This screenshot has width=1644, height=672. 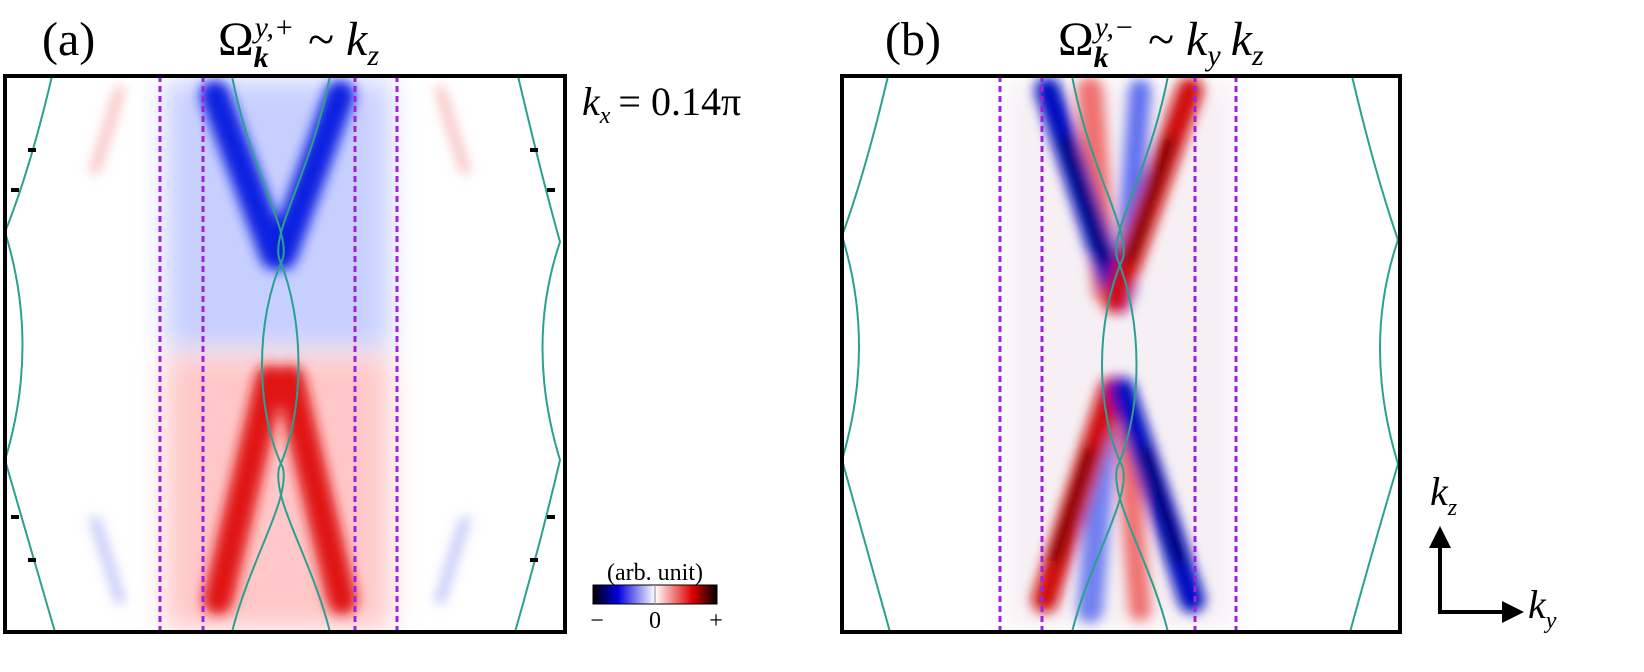 I want to click on axis-label: ky, so click(x=1542, y=608).